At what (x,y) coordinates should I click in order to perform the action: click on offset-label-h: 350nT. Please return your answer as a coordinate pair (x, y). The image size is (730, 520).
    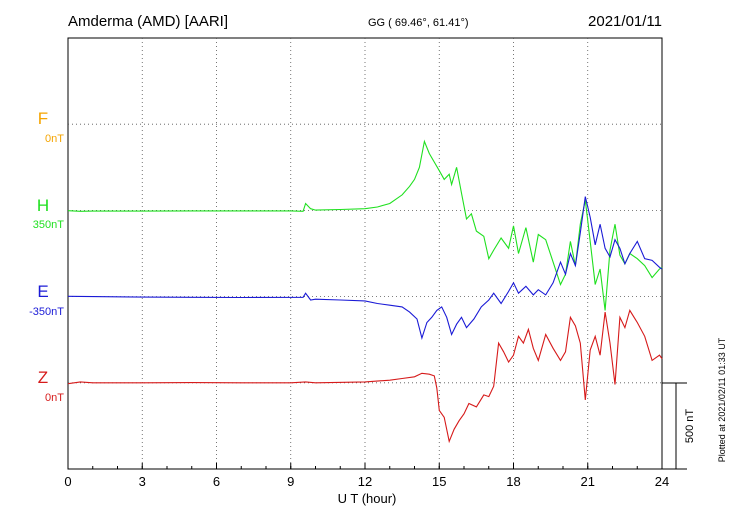
    Looking at the image, I should click on (48, 225).